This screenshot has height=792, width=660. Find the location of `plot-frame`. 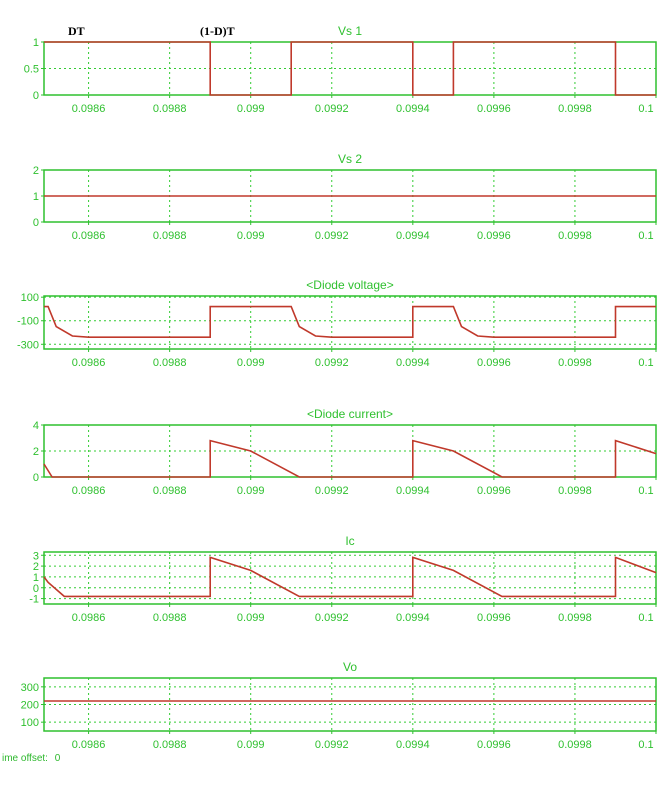

plot-frame is located at coordinates (350, 322).